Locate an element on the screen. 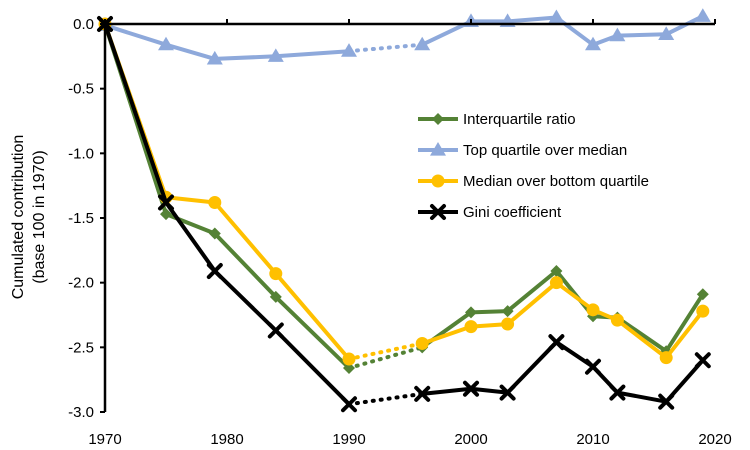 The height and width of the screenshot is (450, 750). legend-label-0: Interquartile ratio is located at coordinates (519, 119).